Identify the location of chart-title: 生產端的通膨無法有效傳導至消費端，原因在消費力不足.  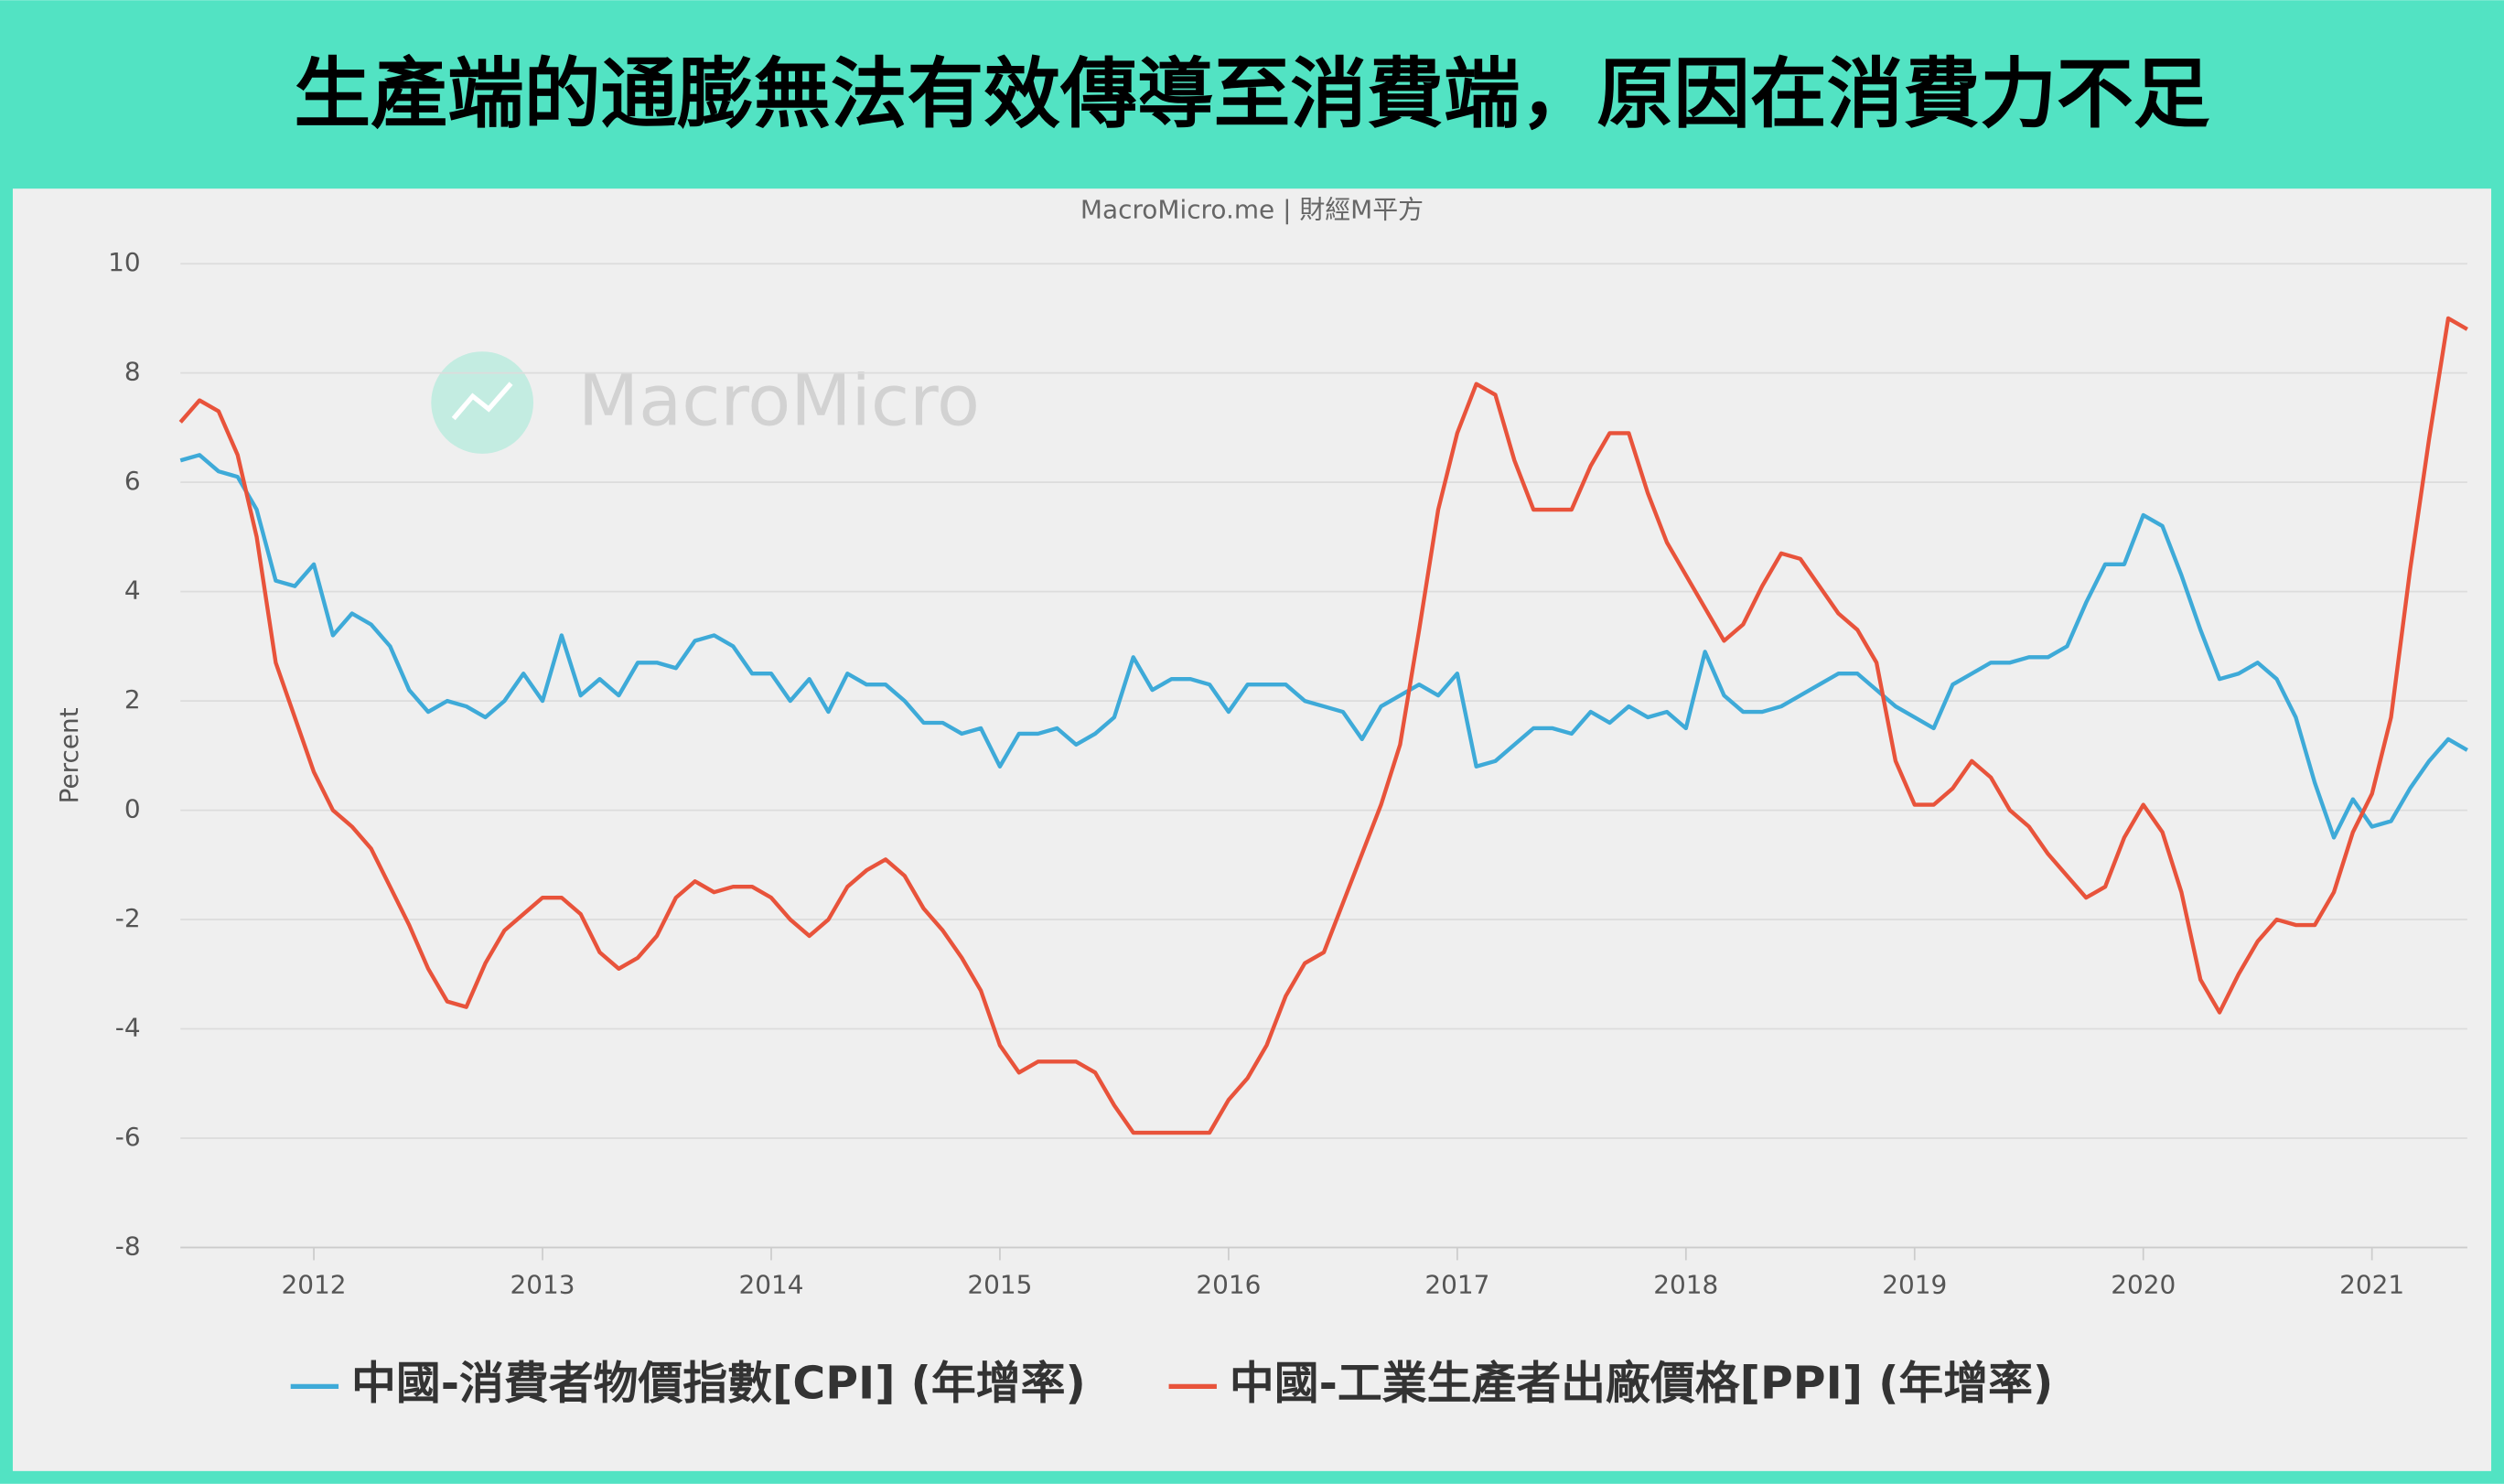
(1251, 93).